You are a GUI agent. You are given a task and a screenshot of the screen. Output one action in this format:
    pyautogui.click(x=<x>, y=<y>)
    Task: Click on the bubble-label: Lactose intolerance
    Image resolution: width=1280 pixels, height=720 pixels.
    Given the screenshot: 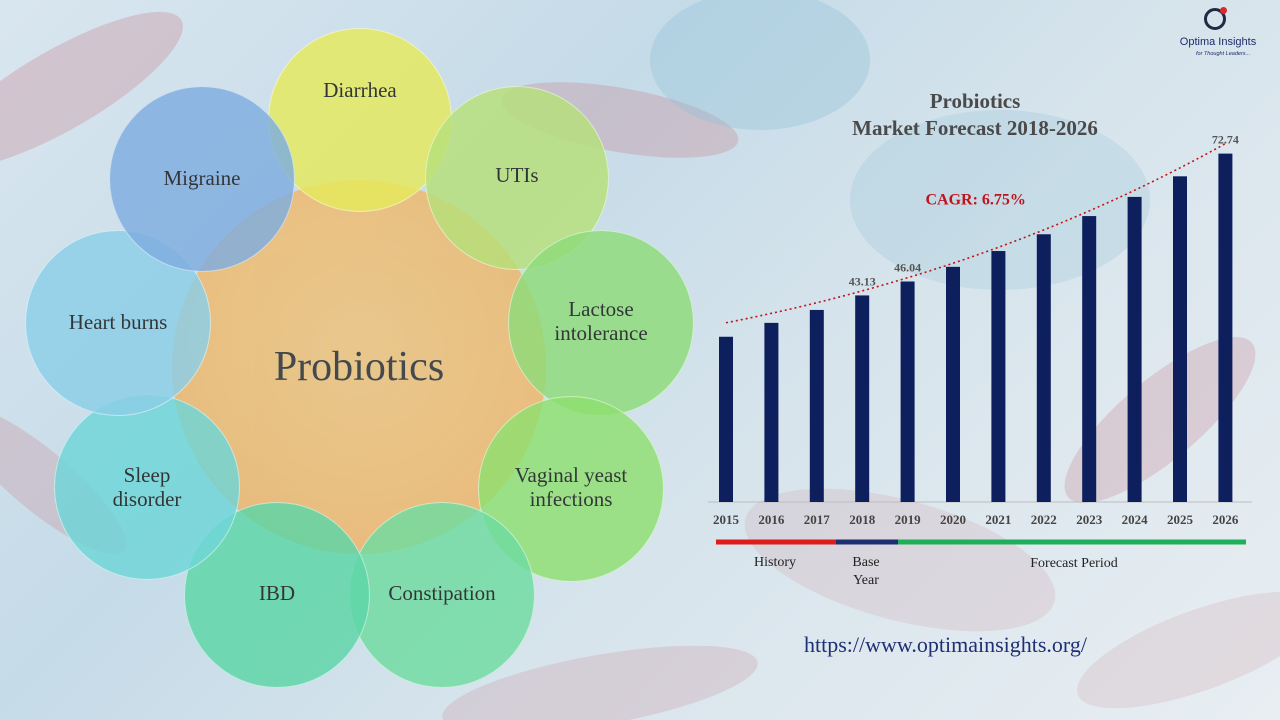 What is the action you would take?
    pyautogui.click(x=601, y=320)
    